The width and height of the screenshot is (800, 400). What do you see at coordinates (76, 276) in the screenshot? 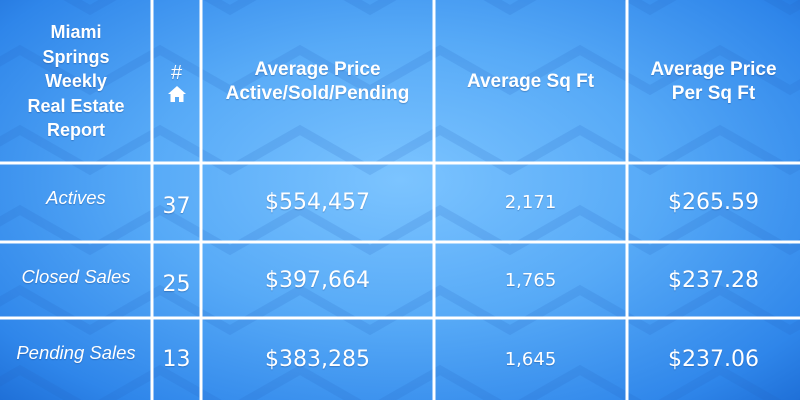
I see `row-label-closed-sales: Closed Sales` at bounding box center [76, 276].